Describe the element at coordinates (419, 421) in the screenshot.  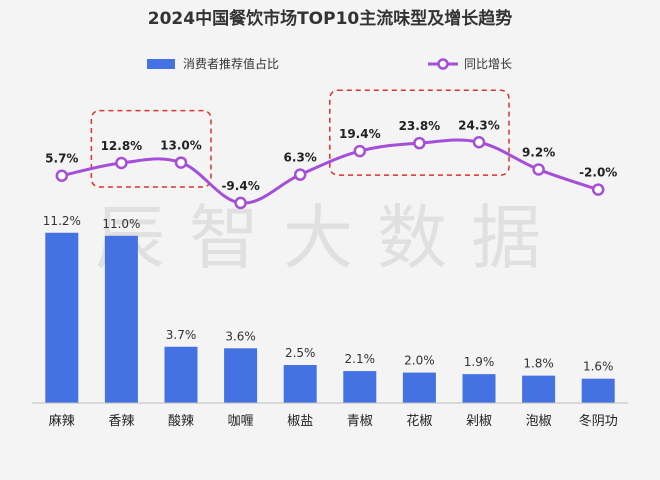
I see `category-label: 花椒` at that location.